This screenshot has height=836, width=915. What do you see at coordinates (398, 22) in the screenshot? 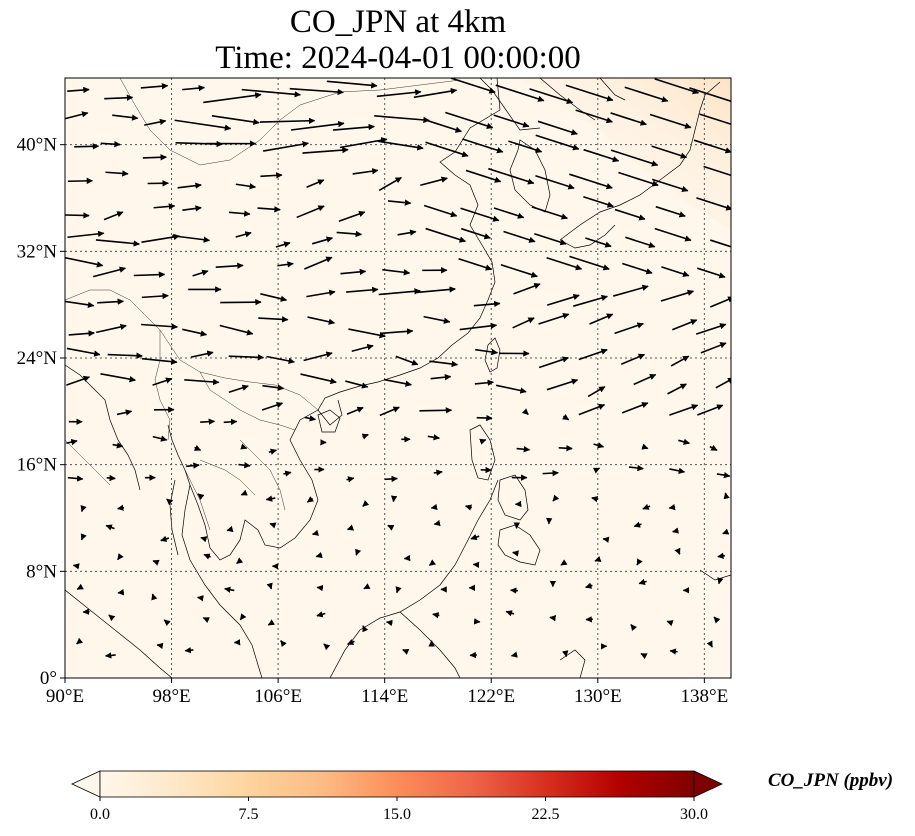
I see `map-title: CO_JPN at 4km` at bounding box center [398, 22].